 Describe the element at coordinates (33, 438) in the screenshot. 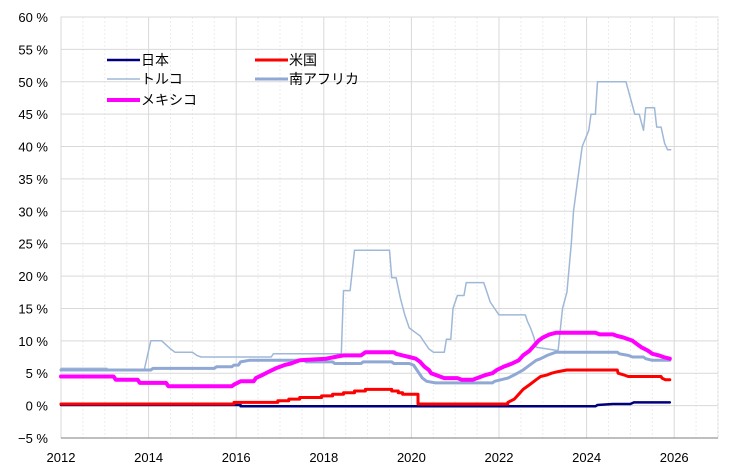

I see `y-tick-label: −5 %` at that location.